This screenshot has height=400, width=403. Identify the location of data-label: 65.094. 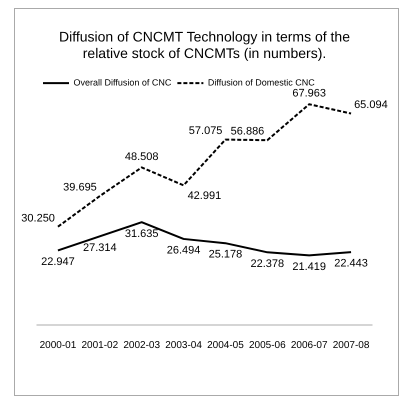
(371, 105).